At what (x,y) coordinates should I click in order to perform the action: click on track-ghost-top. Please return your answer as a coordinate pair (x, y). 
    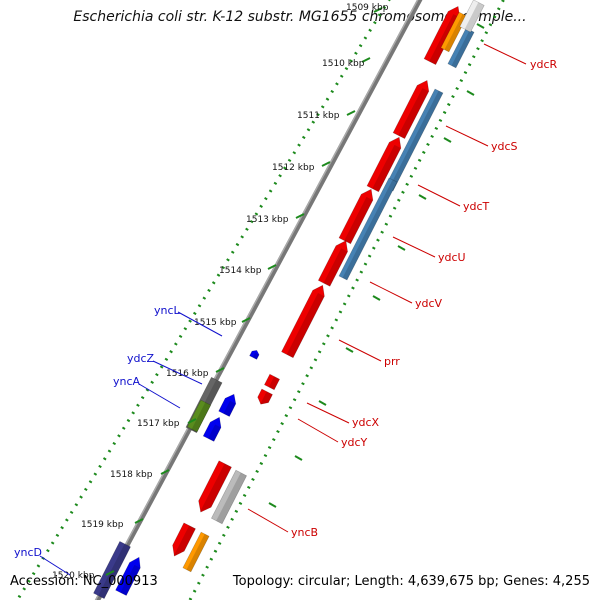
    Looking at the image, I should click on (472, 16).